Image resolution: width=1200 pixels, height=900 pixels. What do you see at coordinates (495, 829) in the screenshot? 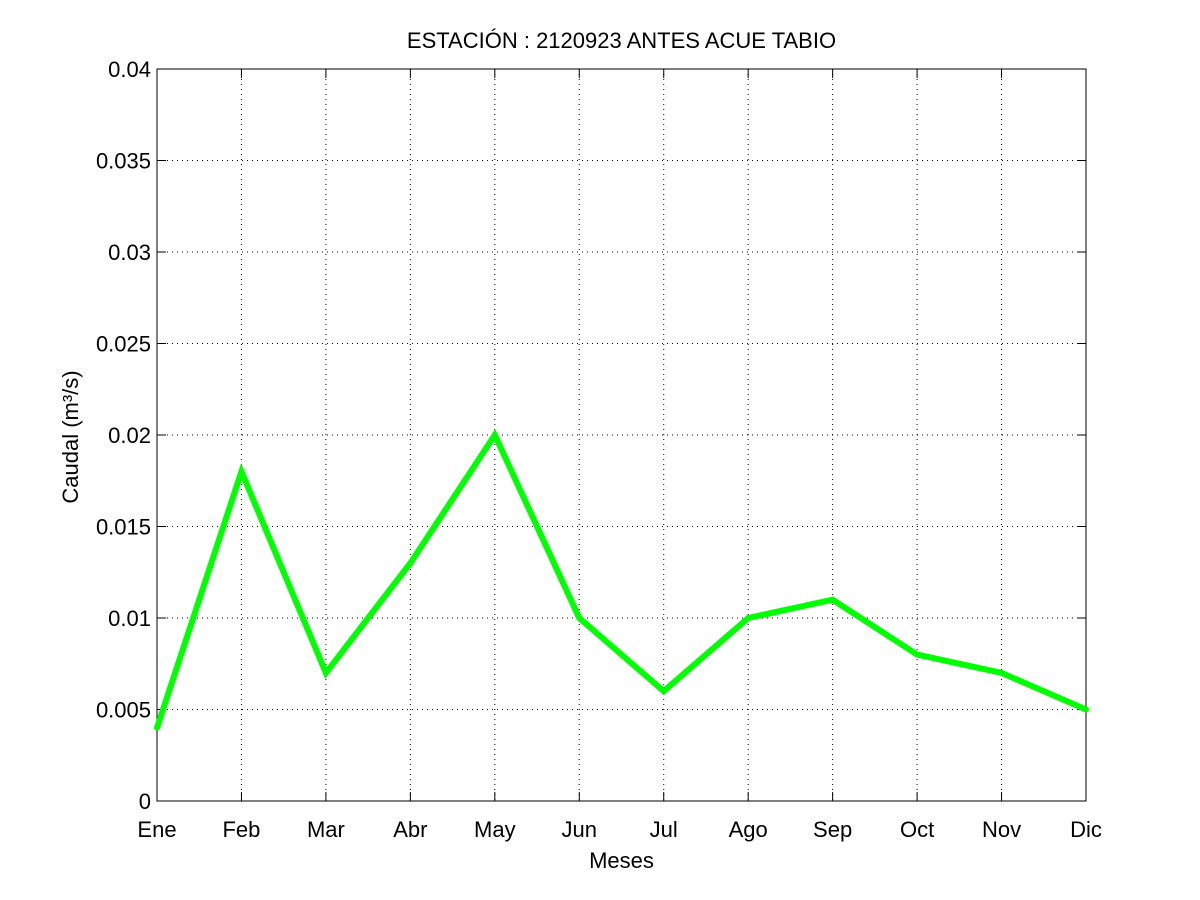
I see `x-tick-label: May` at bounding box center [495, 829].